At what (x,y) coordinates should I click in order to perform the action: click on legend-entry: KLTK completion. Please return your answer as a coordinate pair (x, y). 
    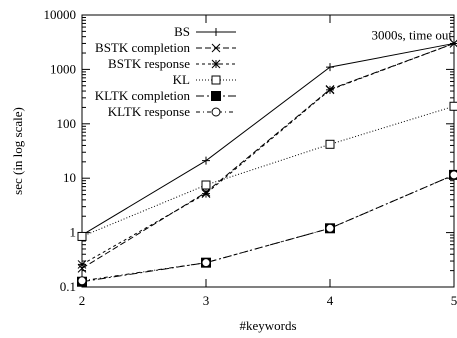
    Looking at the image, I should click on (165, 95).